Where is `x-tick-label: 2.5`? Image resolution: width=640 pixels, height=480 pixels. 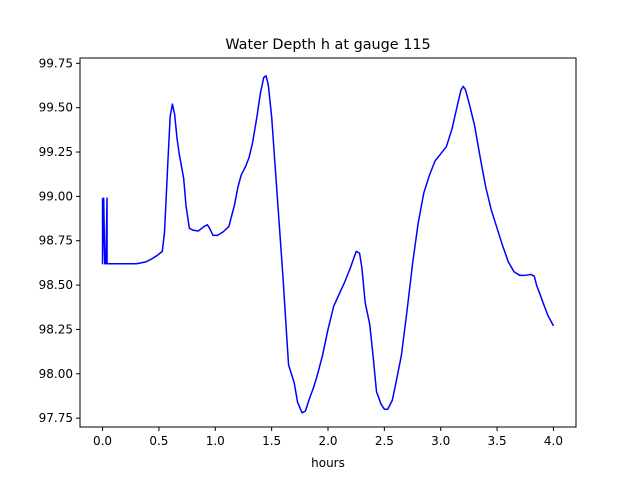
x-tick-label: 2.5 is located at coordinates (384, 441).